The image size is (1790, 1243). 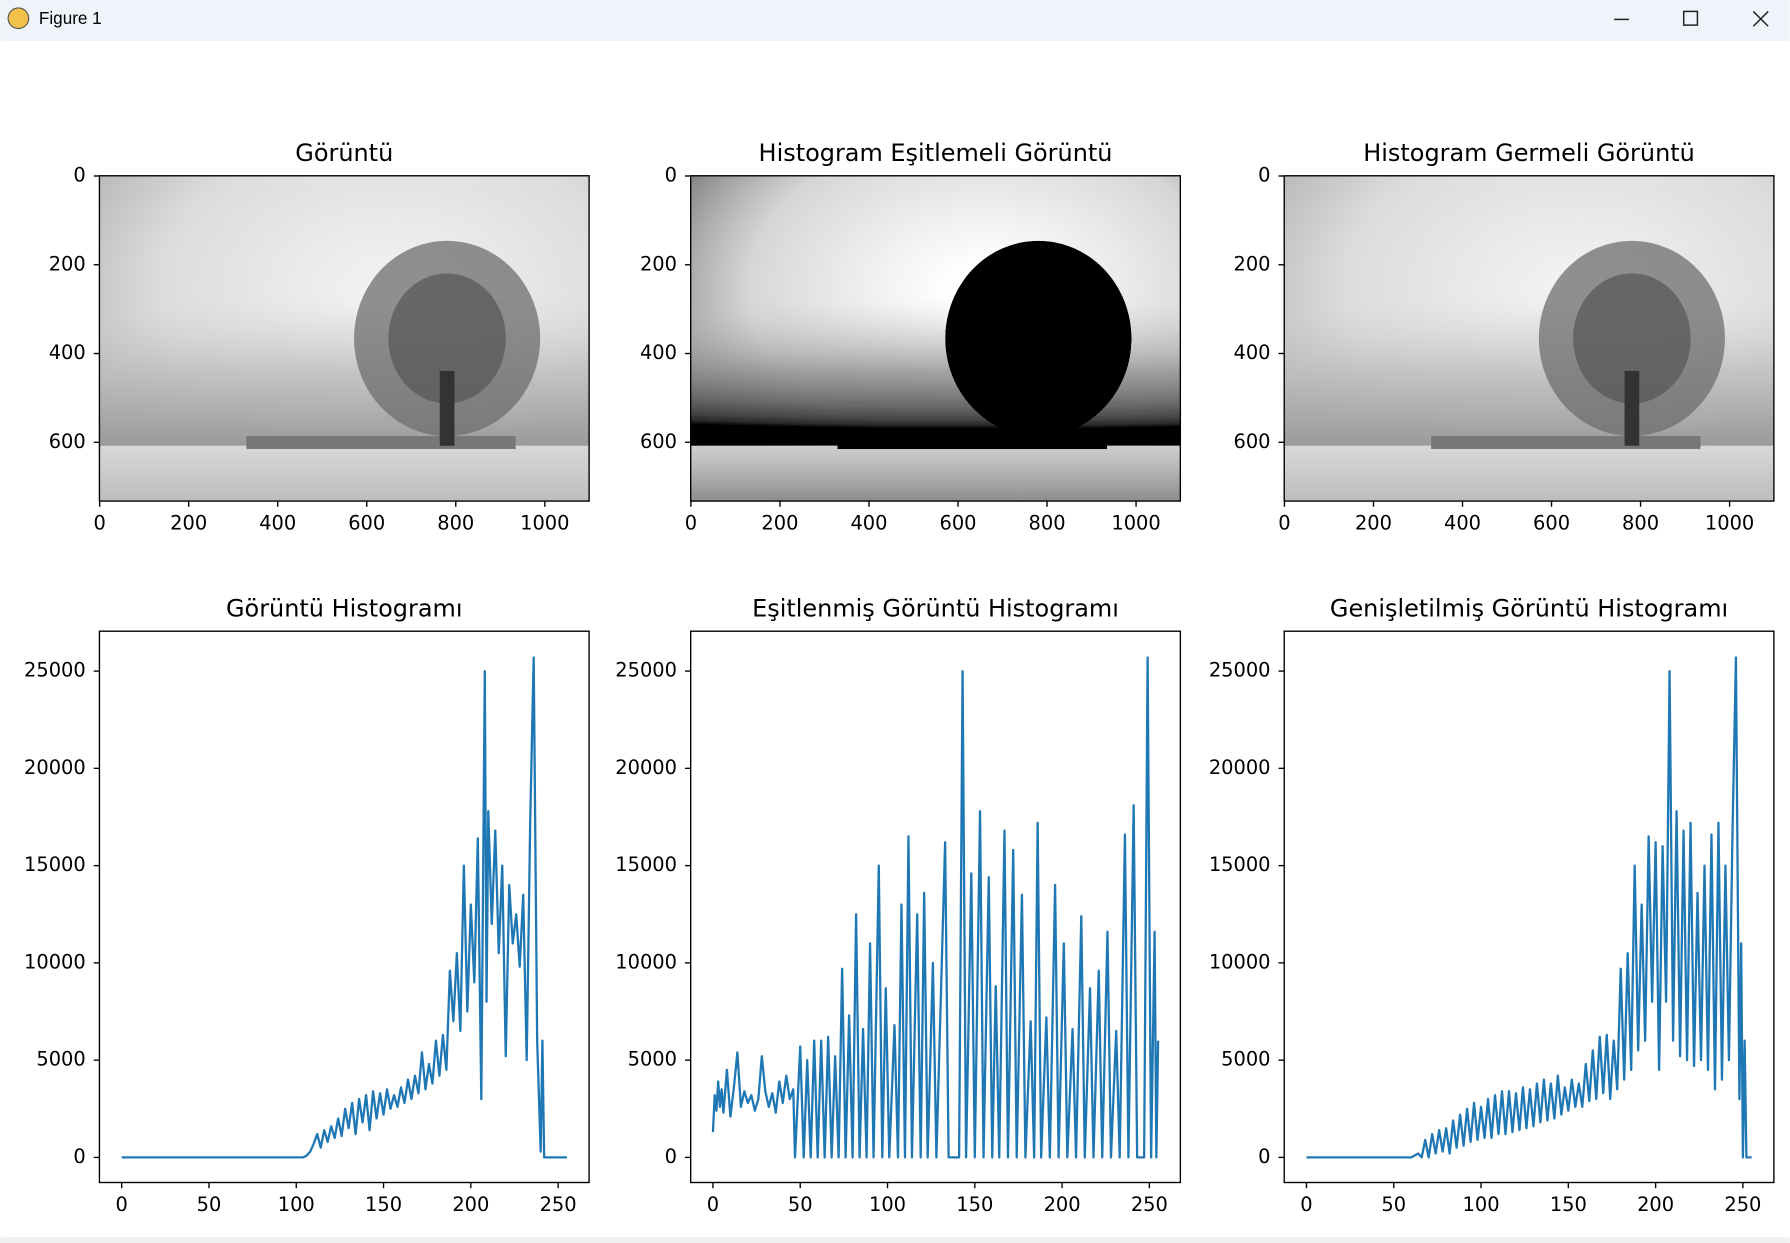 I want to click on axes-title: Genişletilmiş Görüntü Histogramı, so click(x=1529, y=609).